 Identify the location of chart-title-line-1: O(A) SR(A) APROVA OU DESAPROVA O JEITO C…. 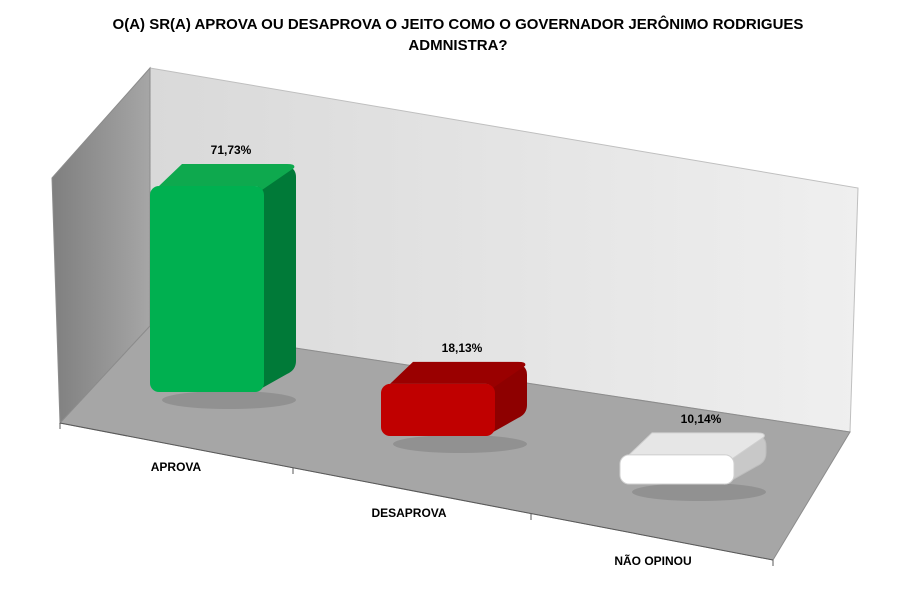
(458, 24).